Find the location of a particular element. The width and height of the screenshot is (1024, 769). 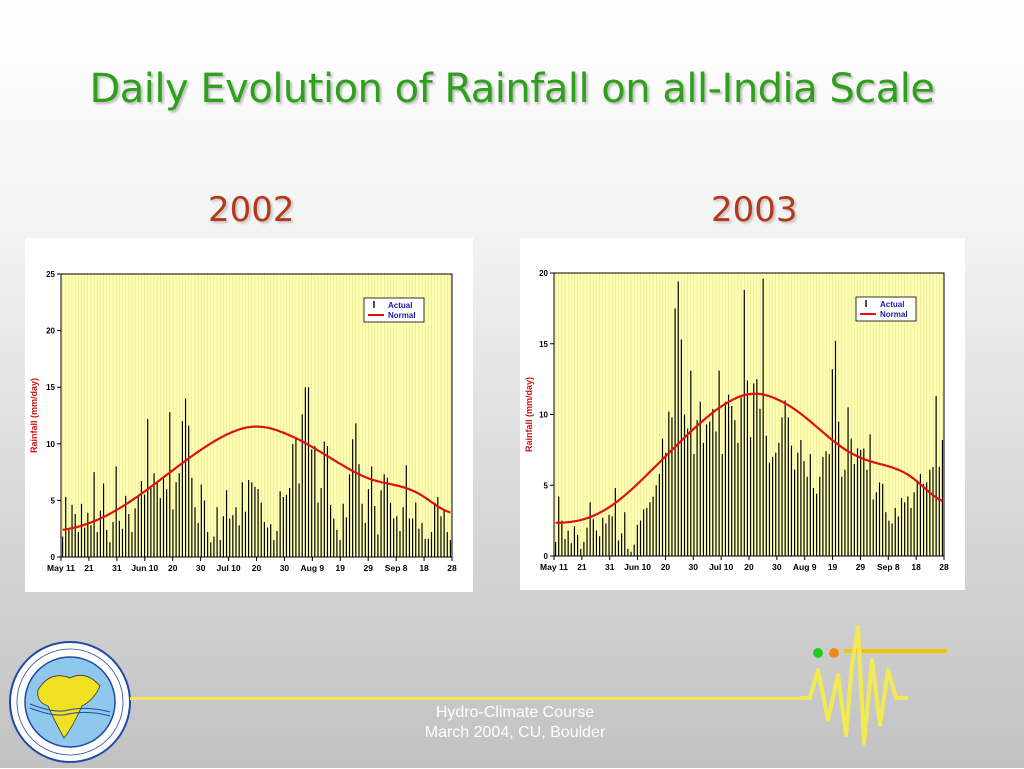

footer-course: Hydro-Climate Course is located at coordinates (515, 712).